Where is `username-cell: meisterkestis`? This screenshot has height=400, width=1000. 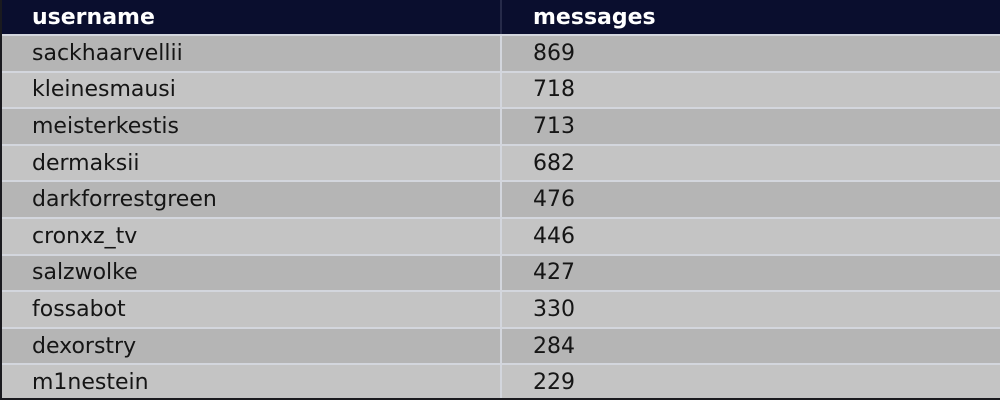
username-cell: meisterkestis is located at coordinates (251, 126).